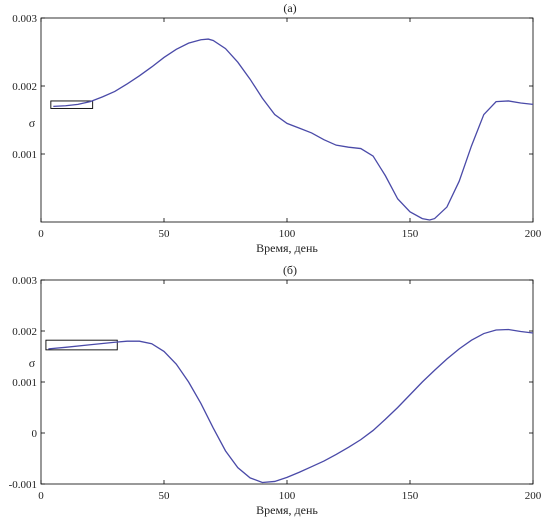 The height and width of the screenshot is (518, 545). I want to click on panel-a-title: (а), so click(289, 8).